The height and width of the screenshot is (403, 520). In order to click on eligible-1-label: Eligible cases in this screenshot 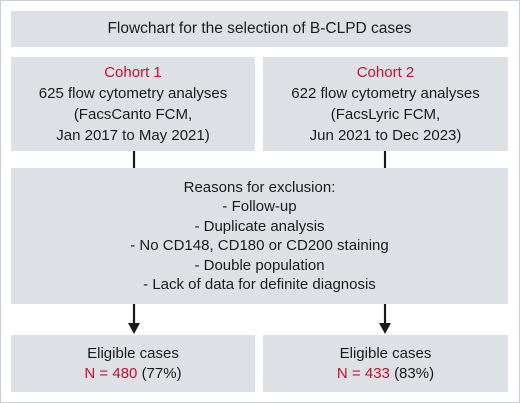, I will do `click(133, 353)`.